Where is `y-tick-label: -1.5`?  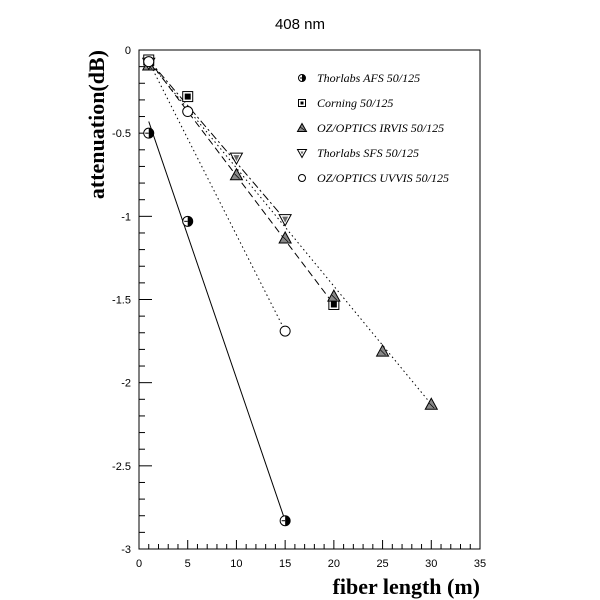
y-tick-label: -1.5 is located at coordinates (121, 301).